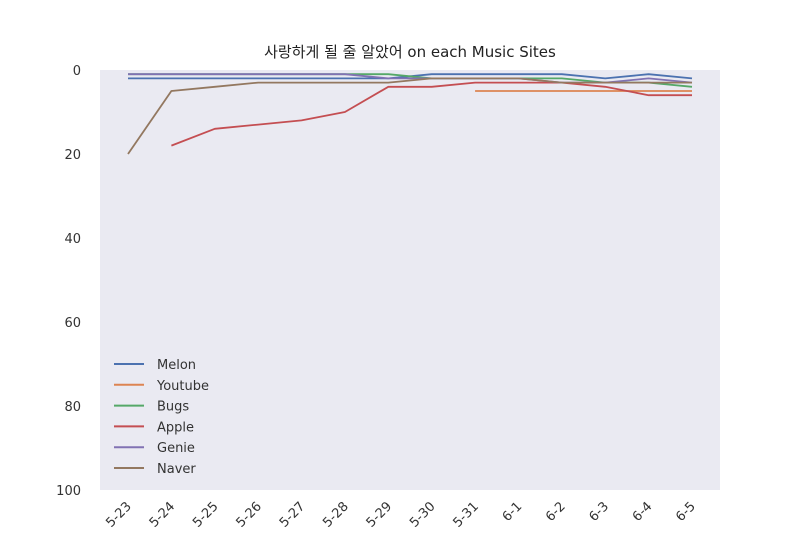  I want to click on x-tick-label: 5-30, so click(422, 514).